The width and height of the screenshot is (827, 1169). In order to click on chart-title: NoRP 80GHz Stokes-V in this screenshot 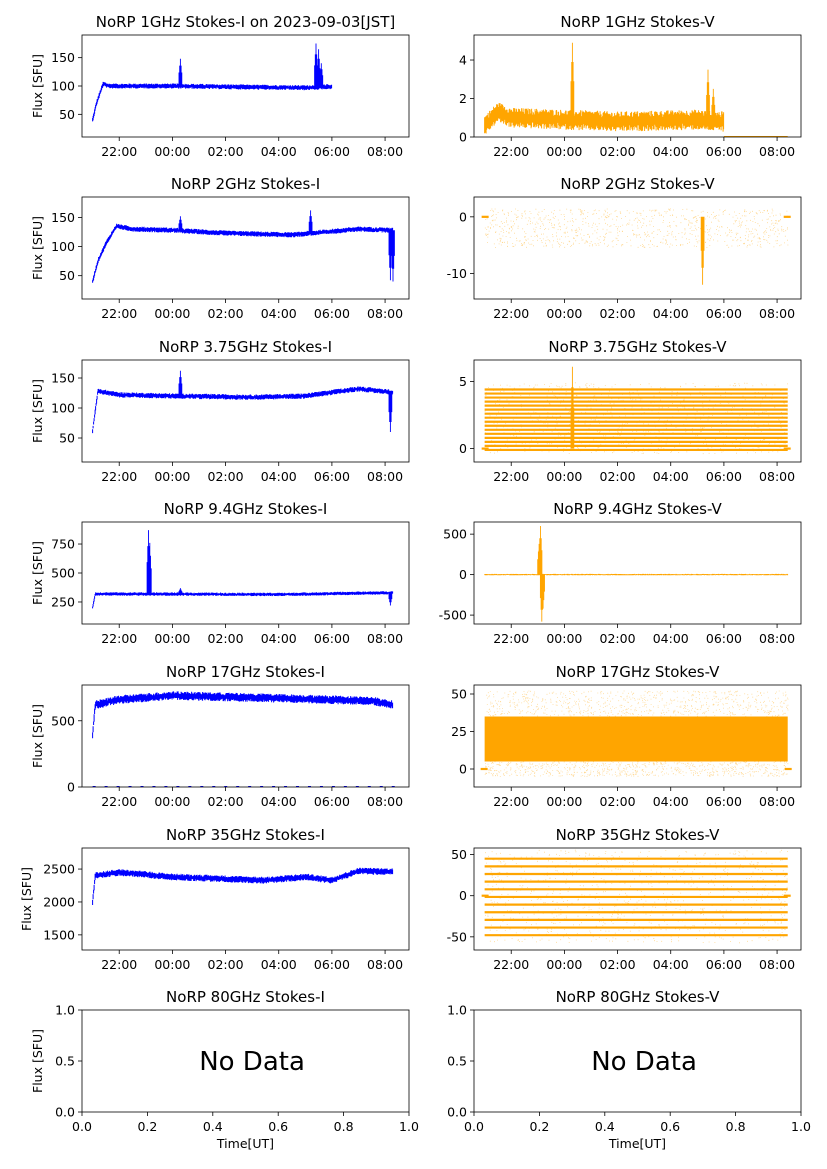, I will do `click(638, 997)`.